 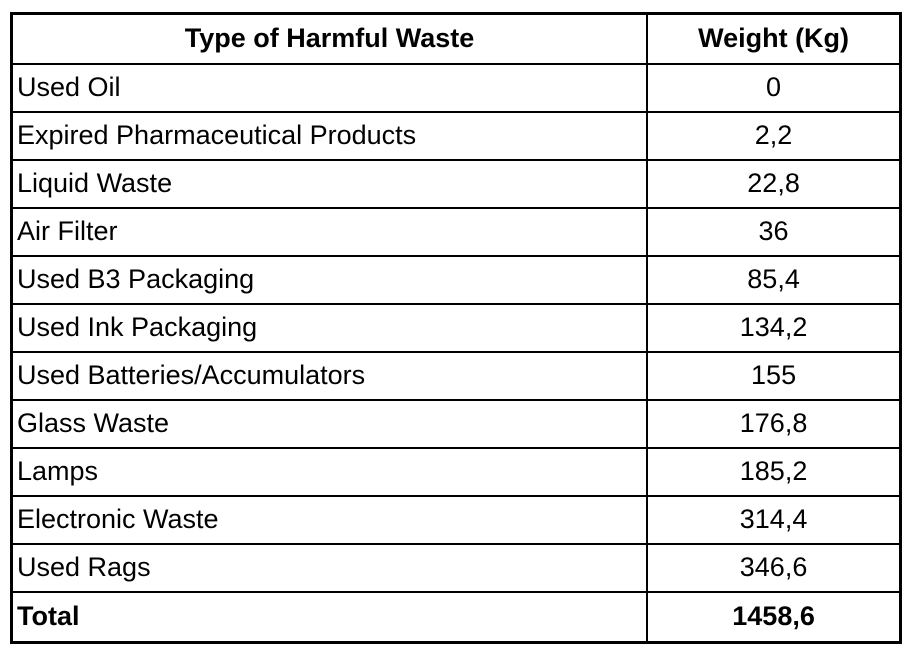 I want to click on weight-value-cell: 2,2, so click(x=774, y=136).